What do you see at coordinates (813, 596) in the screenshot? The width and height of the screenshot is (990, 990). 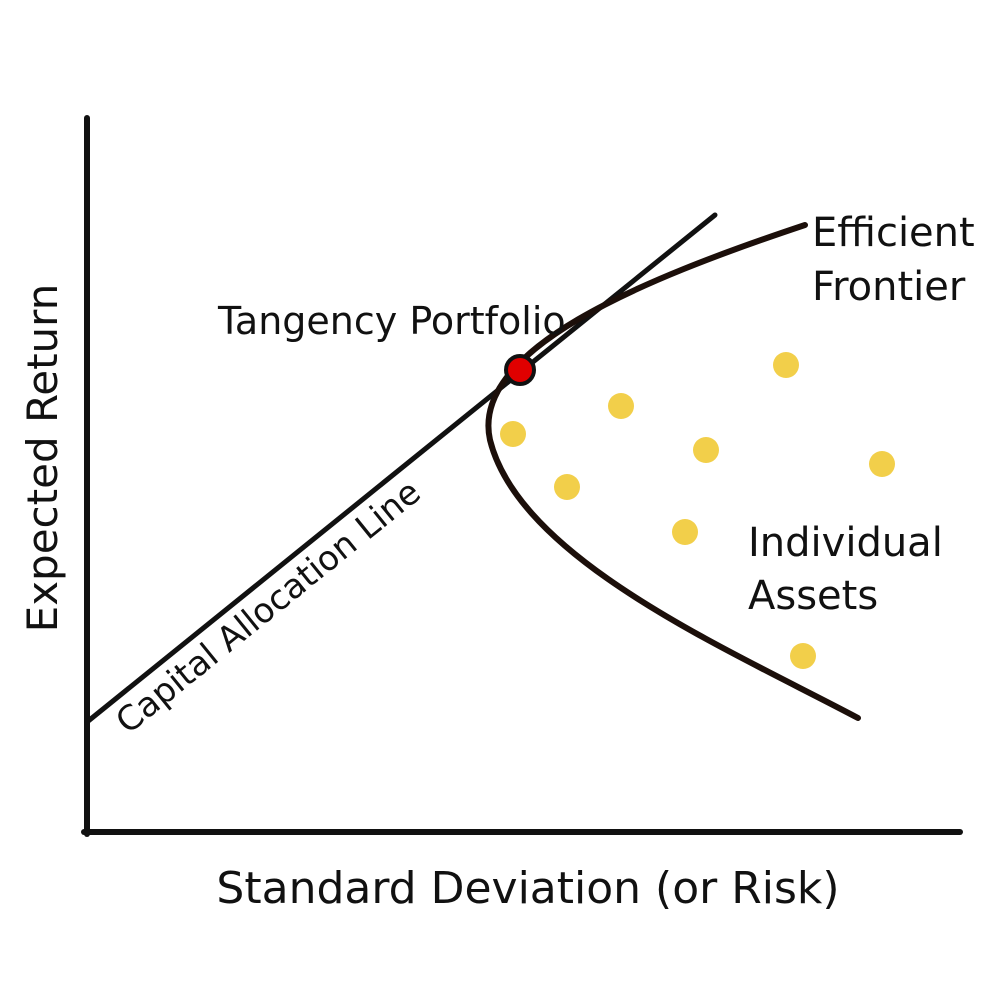 I see `assets-label-line2: Assets` at bounding box center [813, 596].